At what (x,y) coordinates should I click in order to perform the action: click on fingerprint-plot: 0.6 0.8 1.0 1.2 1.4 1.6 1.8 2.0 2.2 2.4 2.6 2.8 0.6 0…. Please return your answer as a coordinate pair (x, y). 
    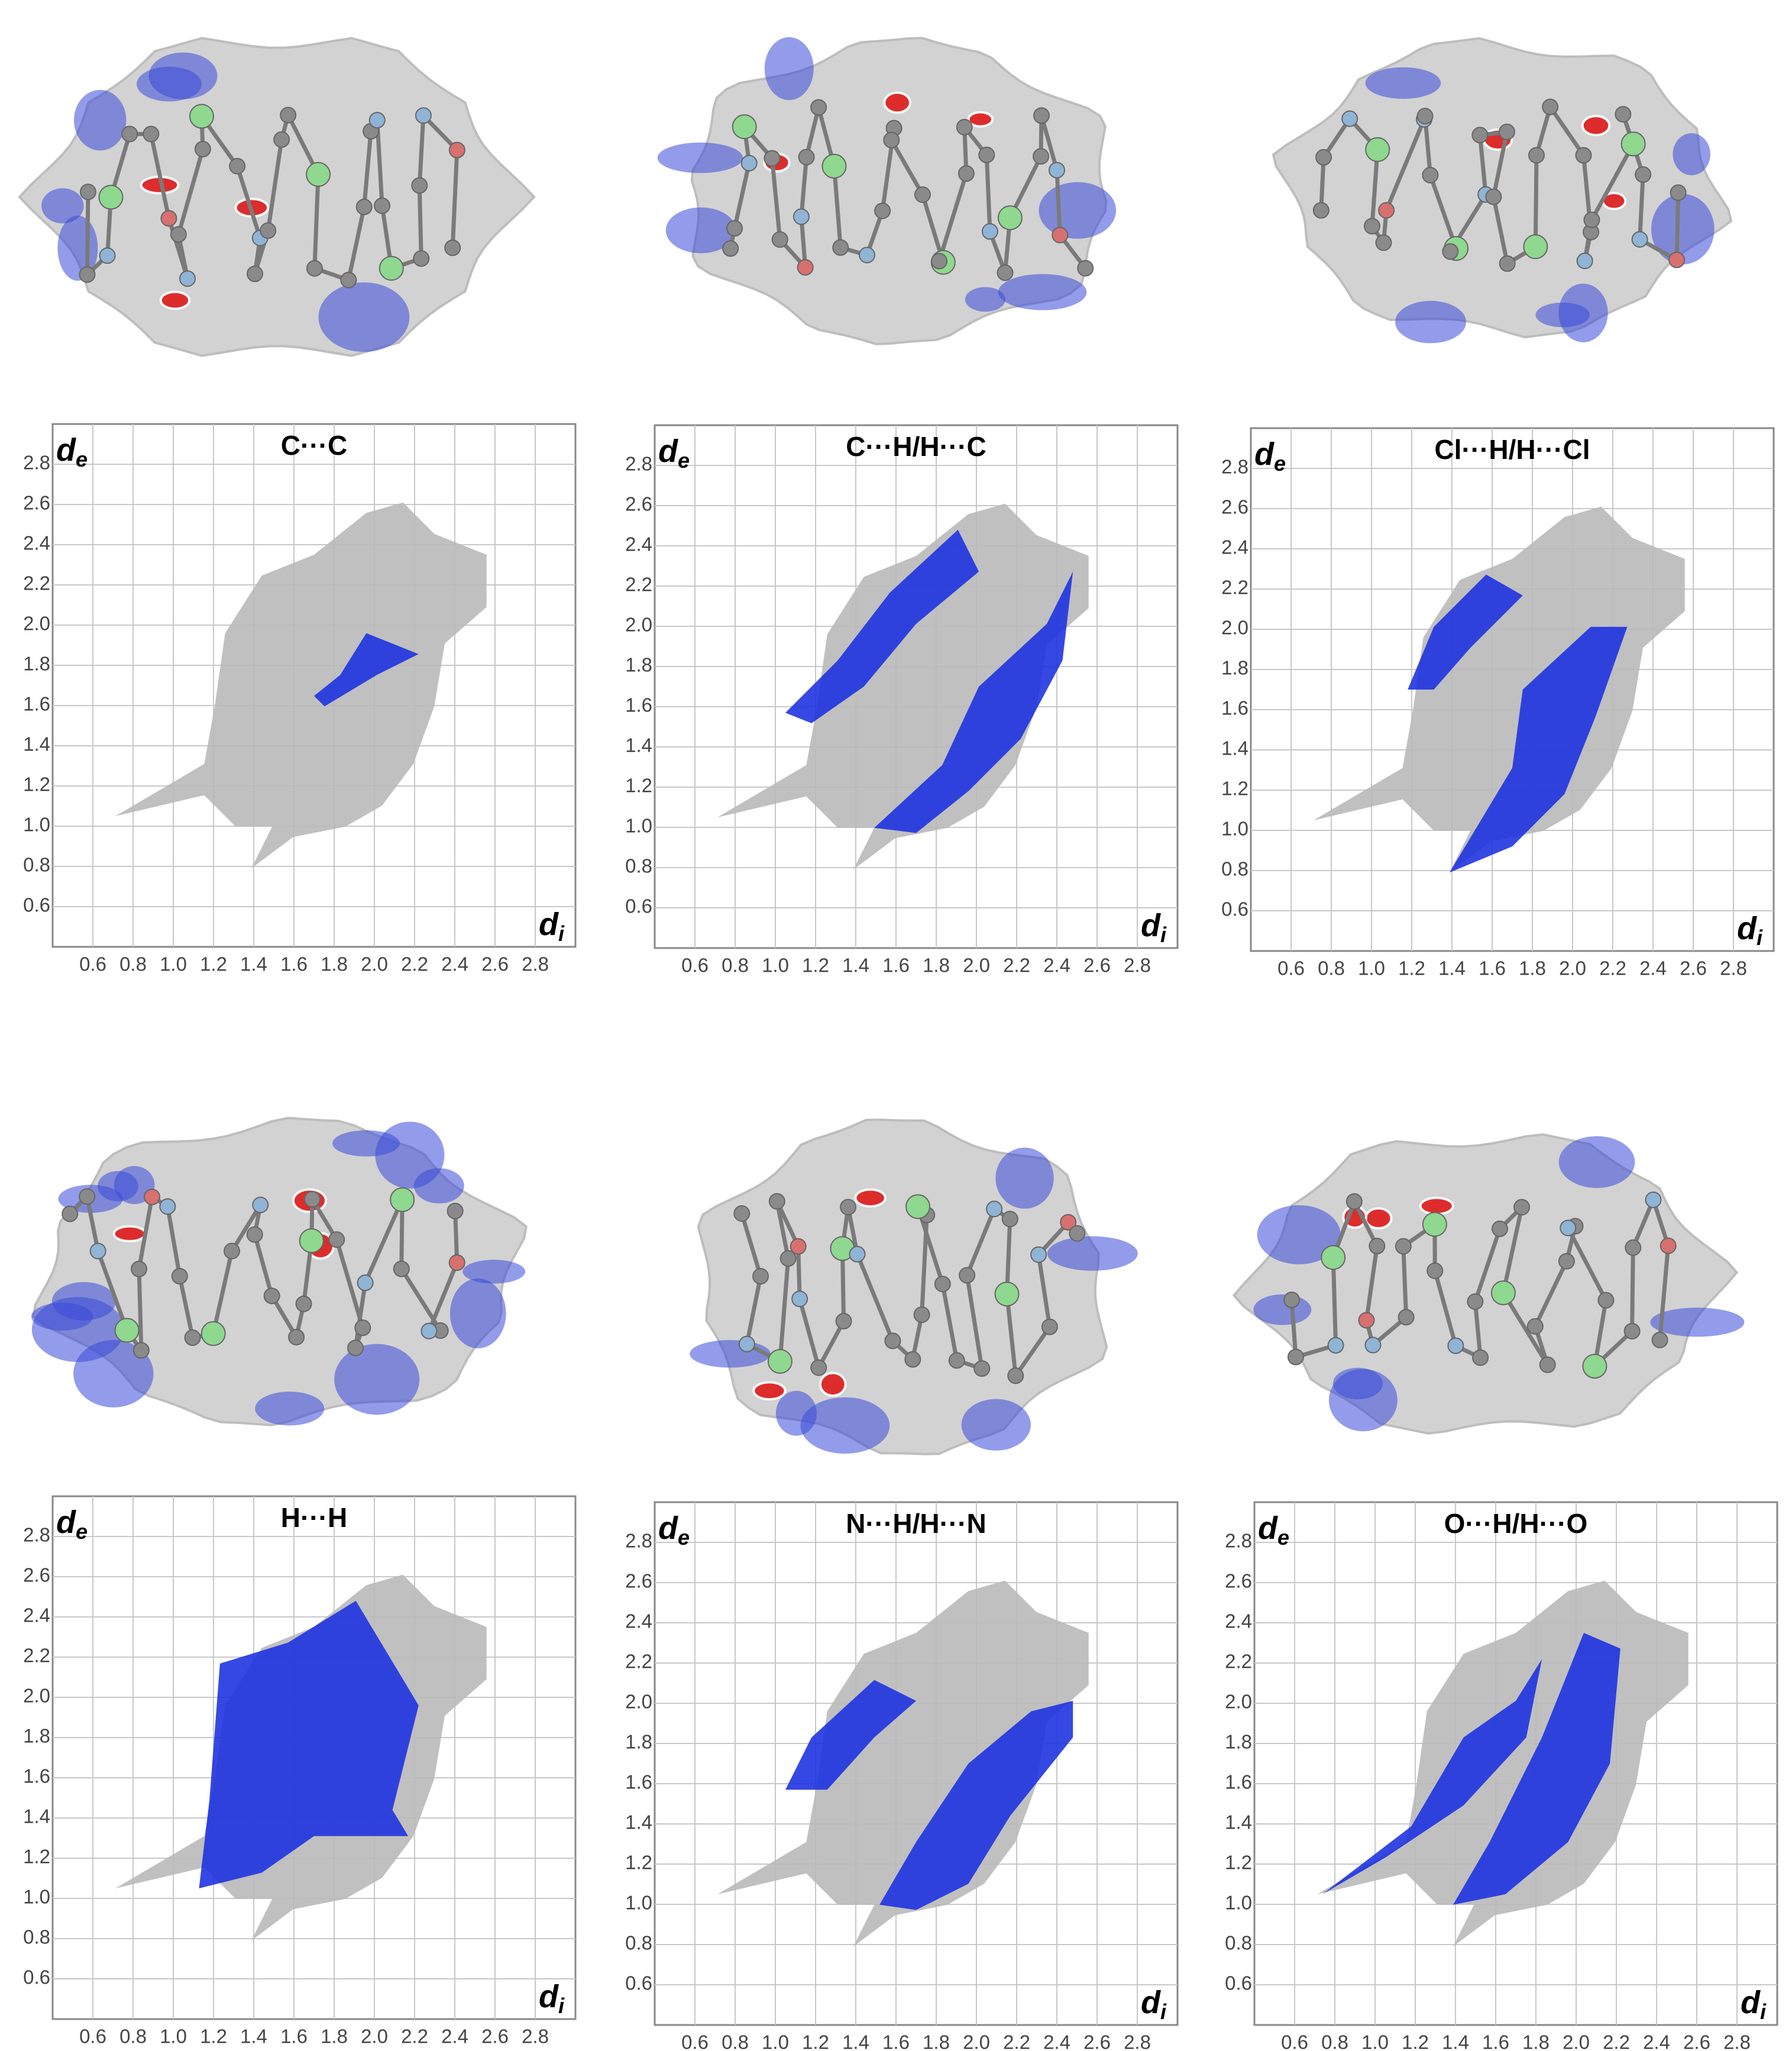
    Looking at the image, I should click on (902, 1776).